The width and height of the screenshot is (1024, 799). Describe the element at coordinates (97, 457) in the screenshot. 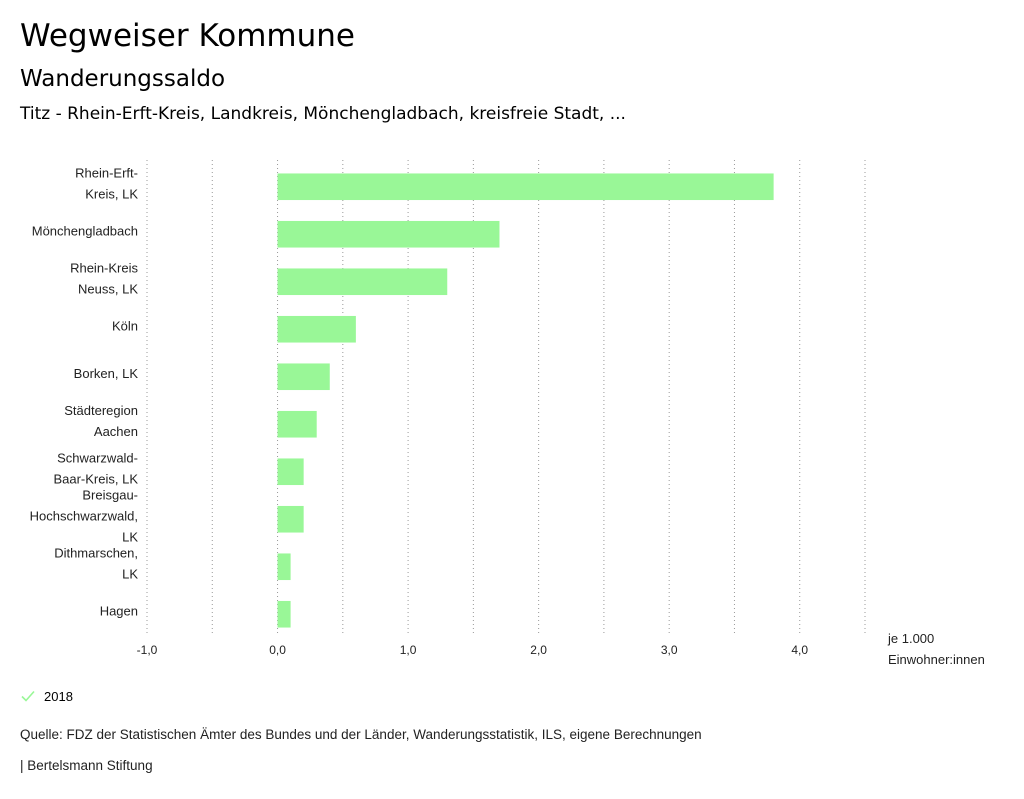

I see `category-label: Schwarzwald-` at that location.